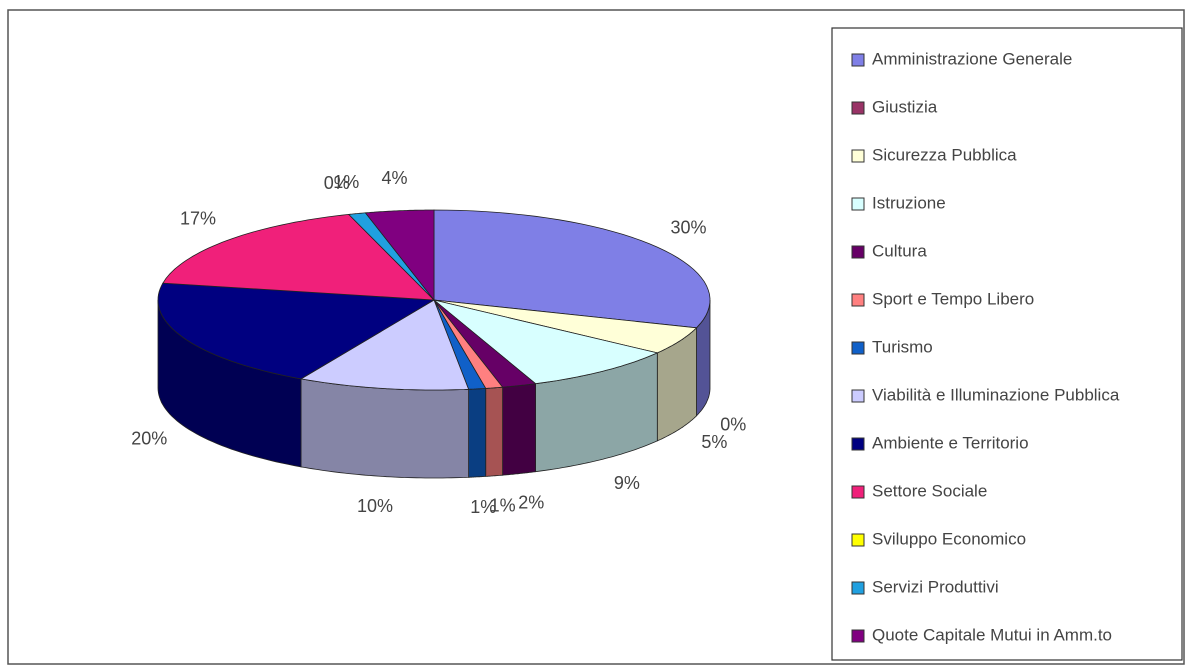  What do you see at coordinates (950, 442) in the screenshot?
I see `legend-label: Ambiente e Territorio` at bounding box center [950, 442].